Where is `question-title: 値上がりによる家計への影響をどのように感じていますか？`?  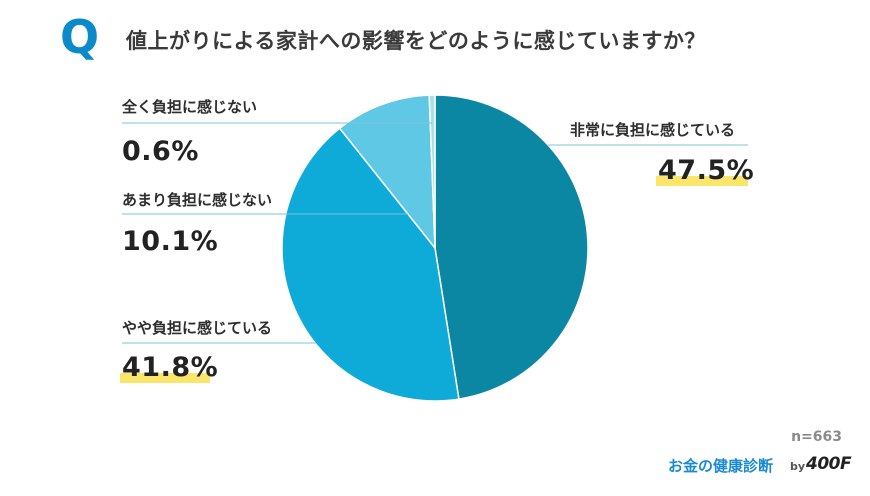
question-title: 値上がりによる家計への影響をどのように感じていますか？ is located at coordinates (416, 41).